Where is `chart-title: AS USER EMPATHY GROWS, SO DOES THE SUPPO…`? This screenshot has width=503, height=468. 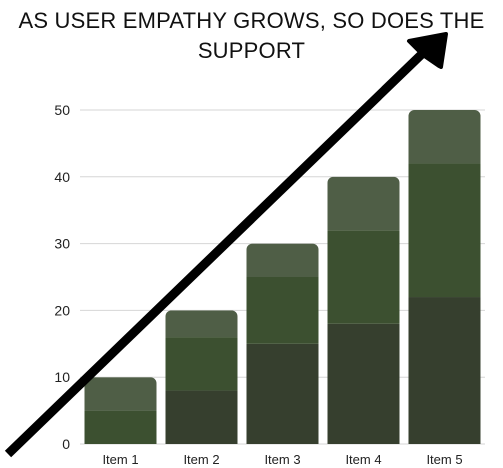
chart-title: AS USER EMPATHY GROWS, SO DOES THE SUPPO… is located at coordinates (251, 36).